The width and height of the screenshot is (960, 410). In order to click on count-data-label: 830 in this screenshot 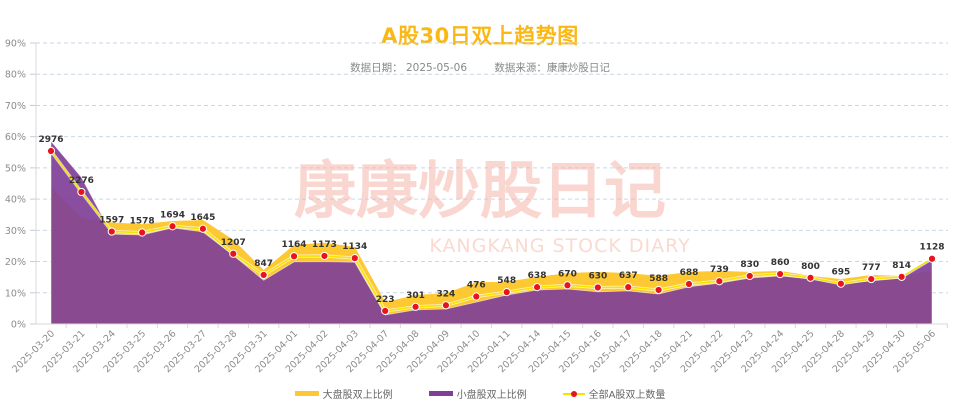, I will do `click(749, 265)`.